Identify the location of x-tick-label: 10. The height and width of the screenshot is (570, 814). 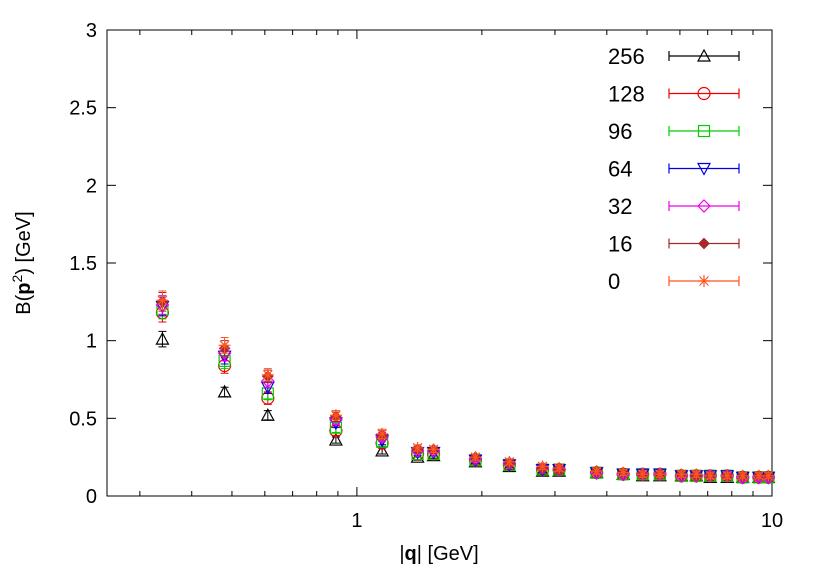
(772, 521).